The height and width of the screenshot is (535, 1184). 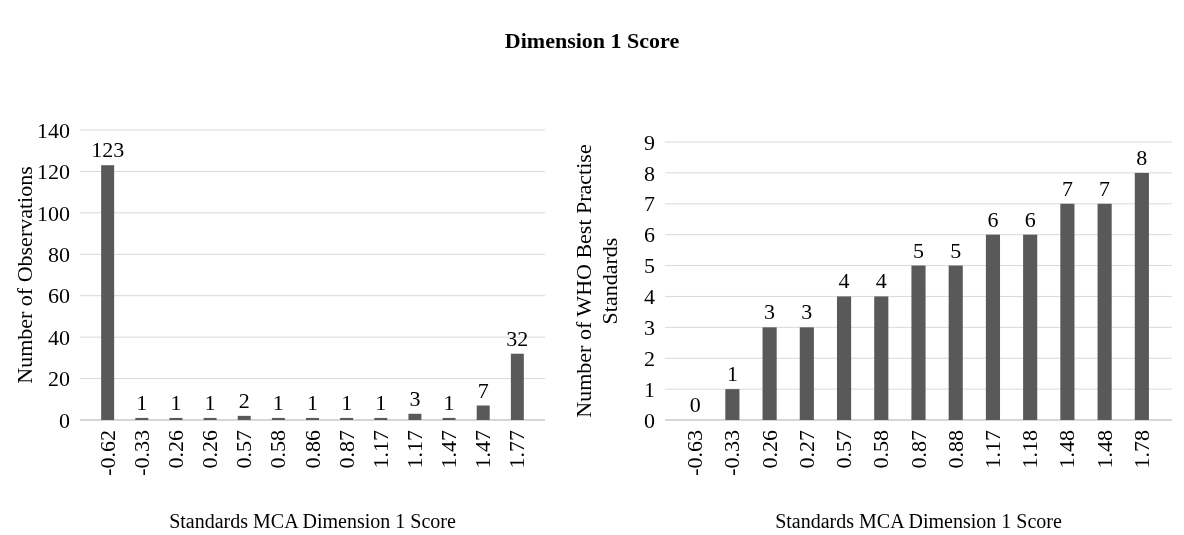 I want to click on y-tick-label: 5, so click(x=649, y=266).